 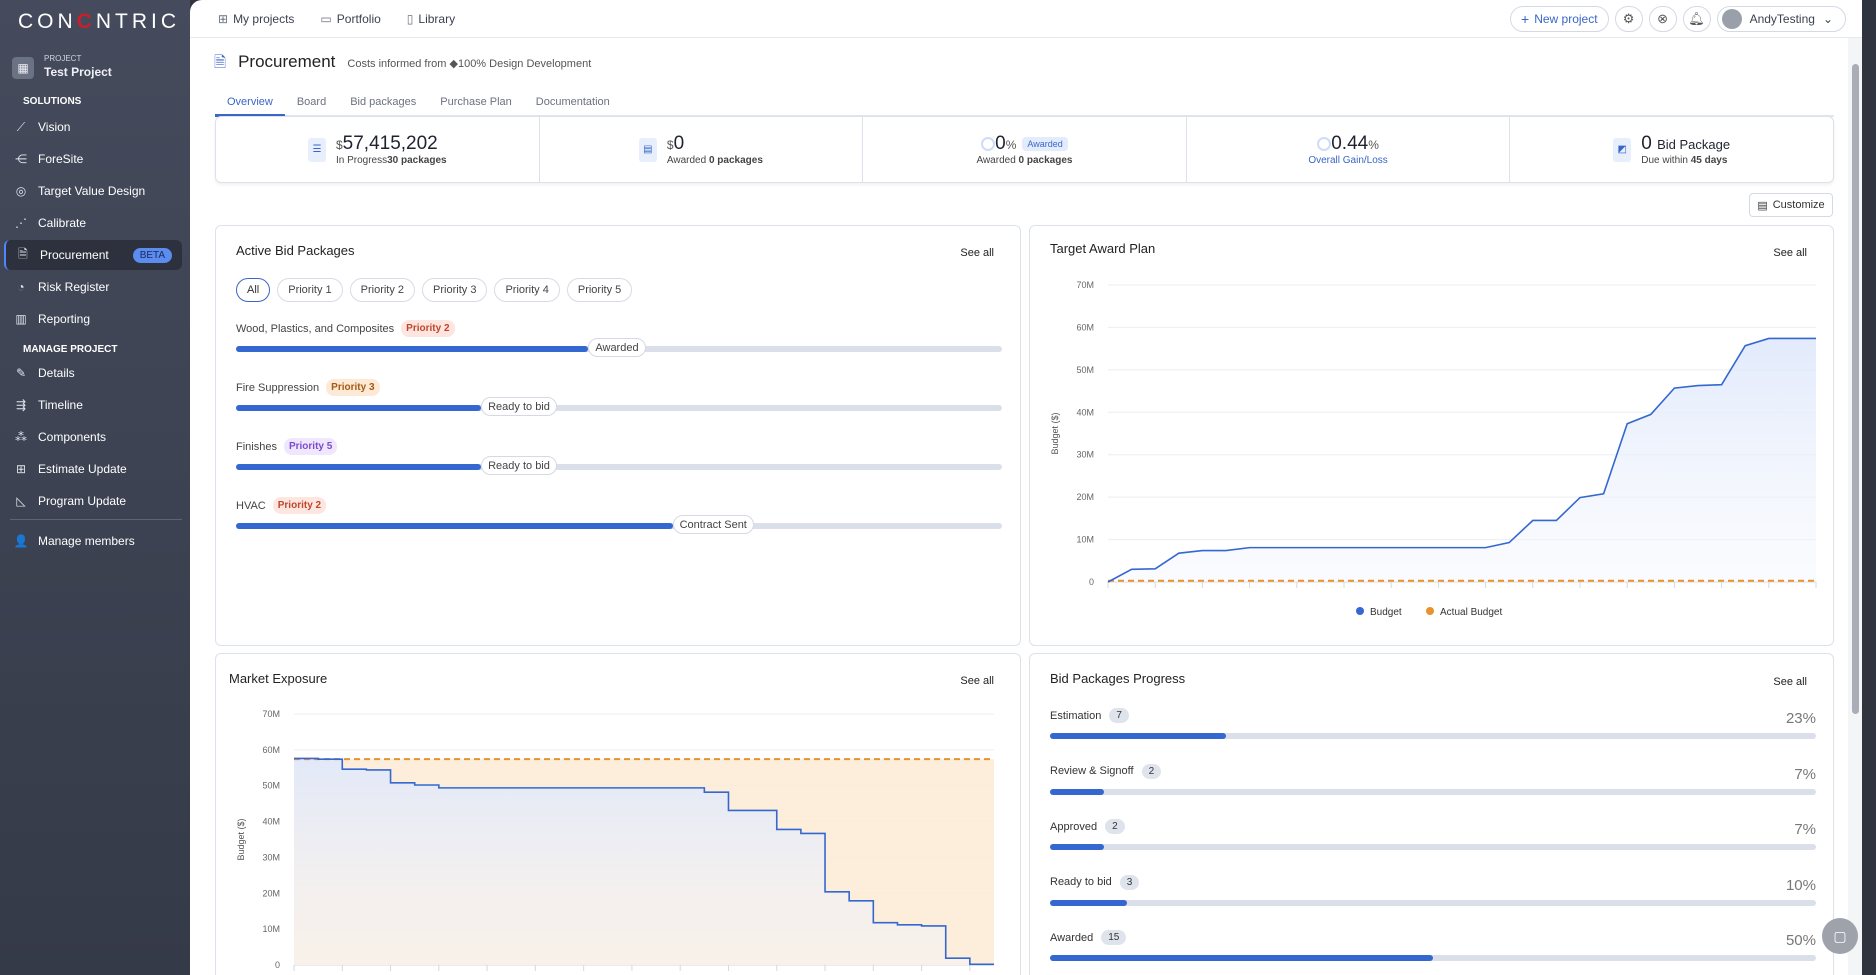 What do you see at coordinates (93, 127) in the screenshot?
I see `sidebar-item-vision: ⟋ Vision` at bounding box center [93, 127].